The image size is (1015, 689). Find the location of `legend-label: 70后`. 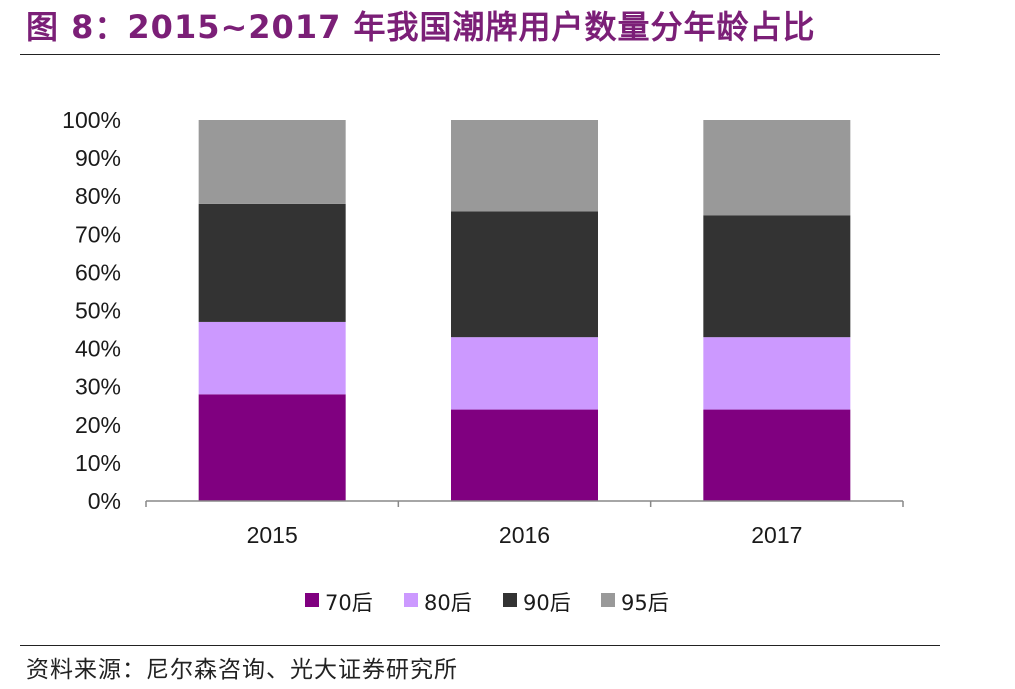

legend-label: 70后 is located at coordinates (349, 603).